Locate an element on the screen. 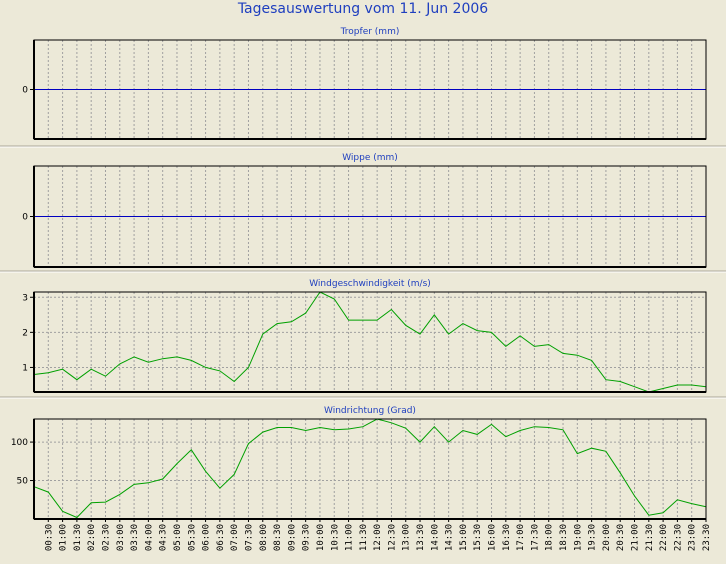  x-tick-label: 22:00 is located at coordinates (664, 537).